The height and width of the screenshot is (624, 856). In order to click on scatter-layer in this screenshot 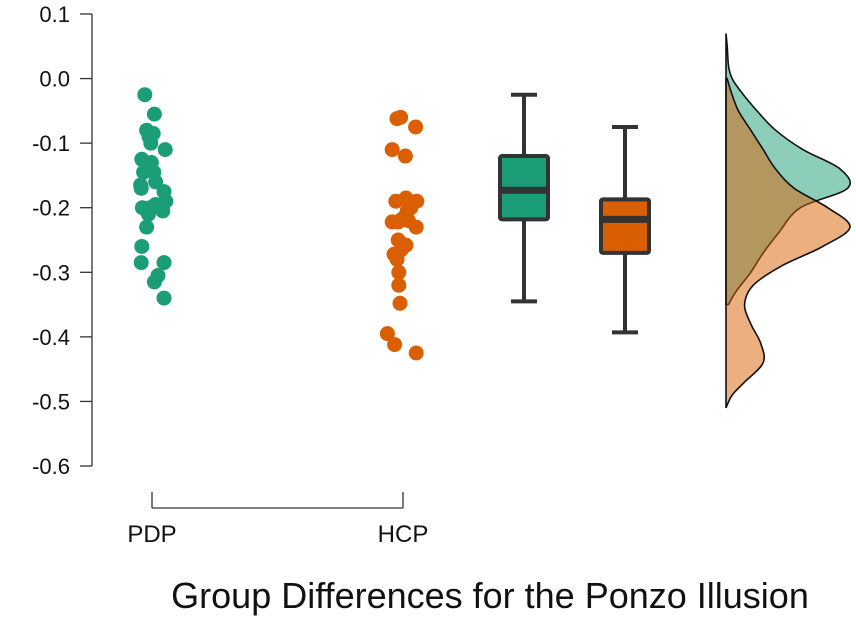, I will do `click(279, 224)`.